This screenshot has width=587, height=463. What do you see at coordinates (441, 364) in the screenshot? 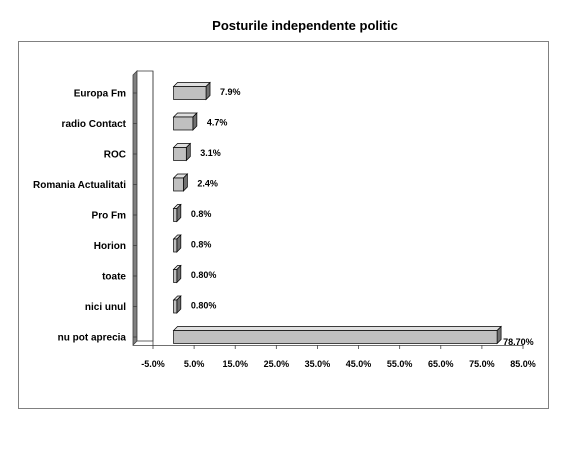
I see `value-tick-label: 65.0%` at bounding box center [441, 364].